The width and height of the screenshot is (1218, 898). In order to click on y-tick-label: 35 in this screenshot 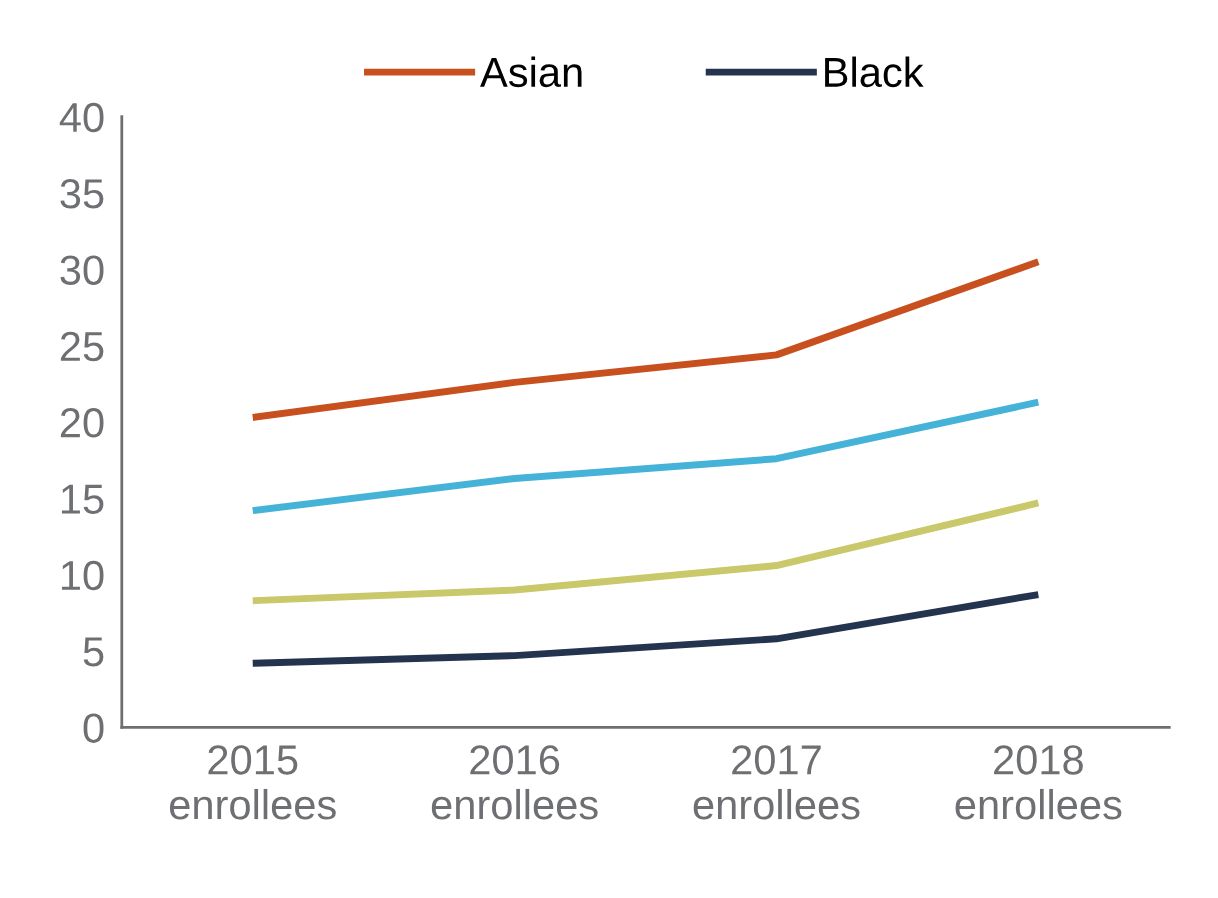, I will do `click(82, 194)`.